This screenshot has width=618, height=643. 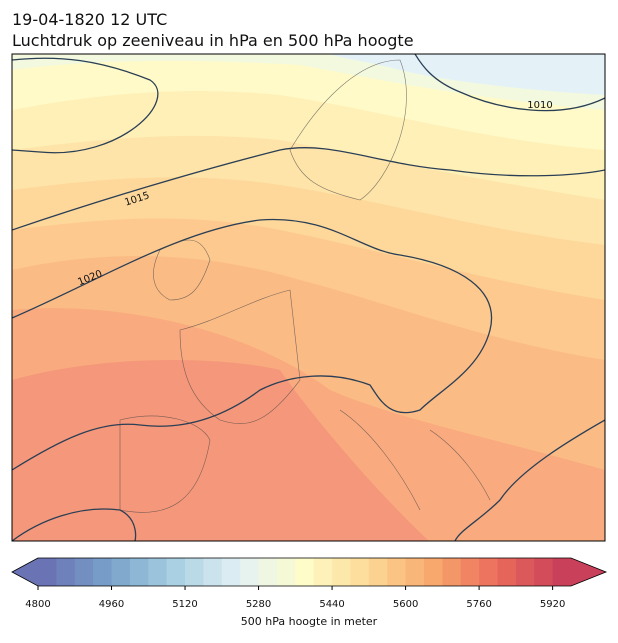 What do you see at coordinates (25, 572) in the screenshot?
I see `colorbar-extend-low` at bounding box center [25, 572].